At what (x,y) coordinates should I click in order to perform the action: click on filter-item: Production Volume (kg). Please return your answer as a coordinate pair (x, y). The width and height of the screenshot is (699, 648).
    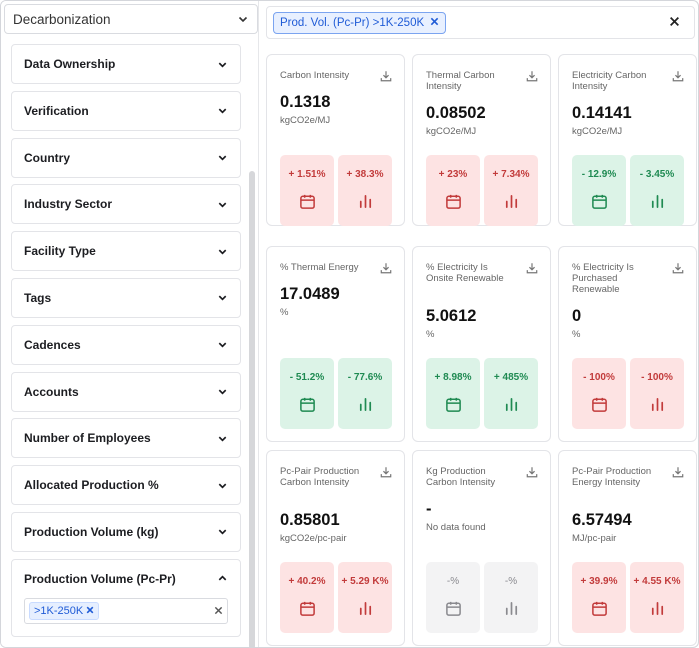
    Looking at the image, I should click on (126, 531).